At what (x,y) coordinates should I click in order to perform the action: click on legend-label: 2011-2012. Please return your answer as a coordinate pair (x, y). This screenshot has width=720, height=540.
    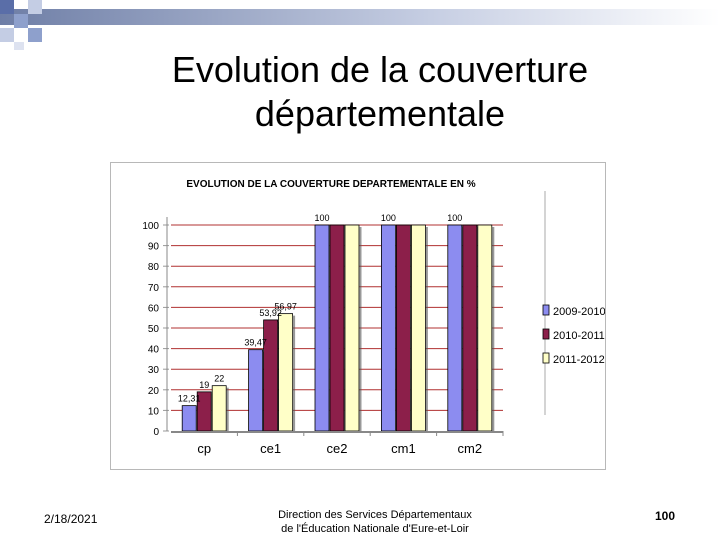
    Looking at the image, I should click on (579, 360).